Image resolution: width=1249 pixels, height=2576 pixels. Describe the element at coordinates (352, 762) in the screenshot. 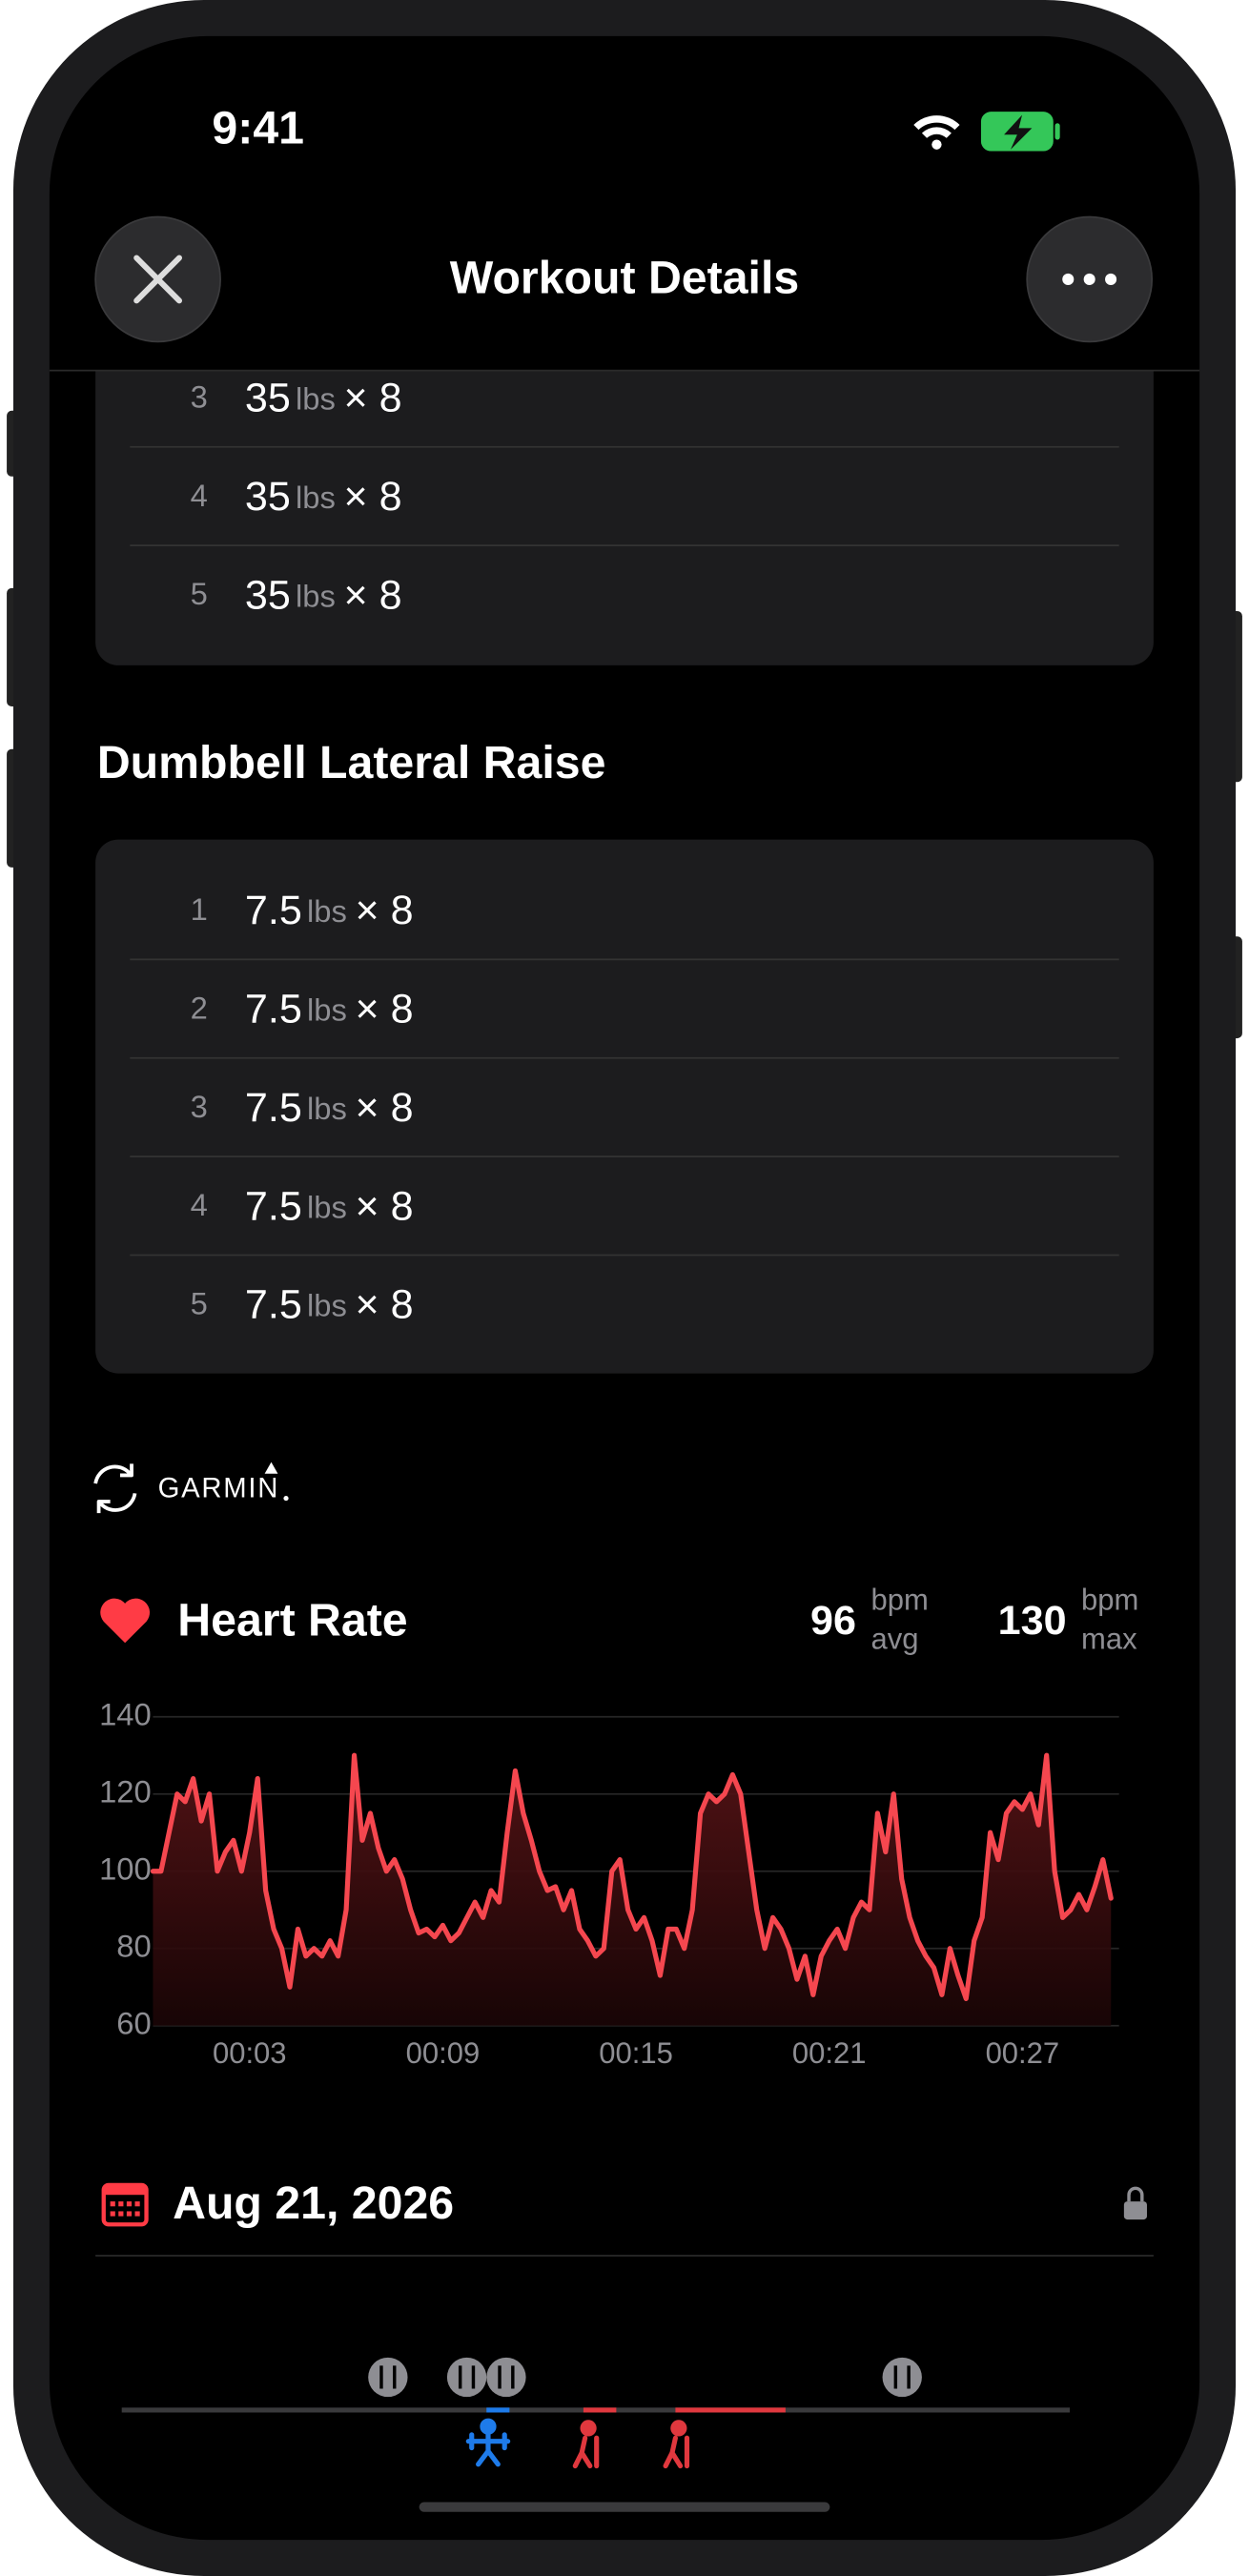

I see `exercise-name: Dumbbell Lateral Raise` at that location.